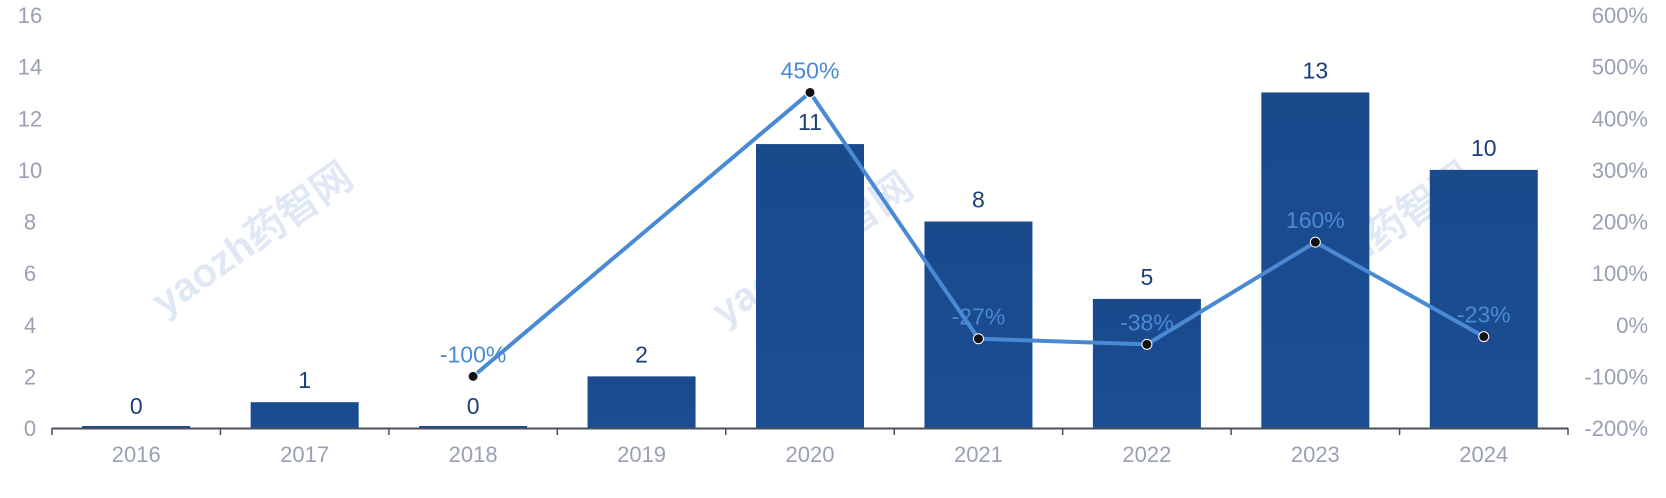 This screenshot has height=498, width=1666. Describe the element at coordinates (1616, 376) in the screenshot. I see `y-right-tick-label: -100%` at that location.